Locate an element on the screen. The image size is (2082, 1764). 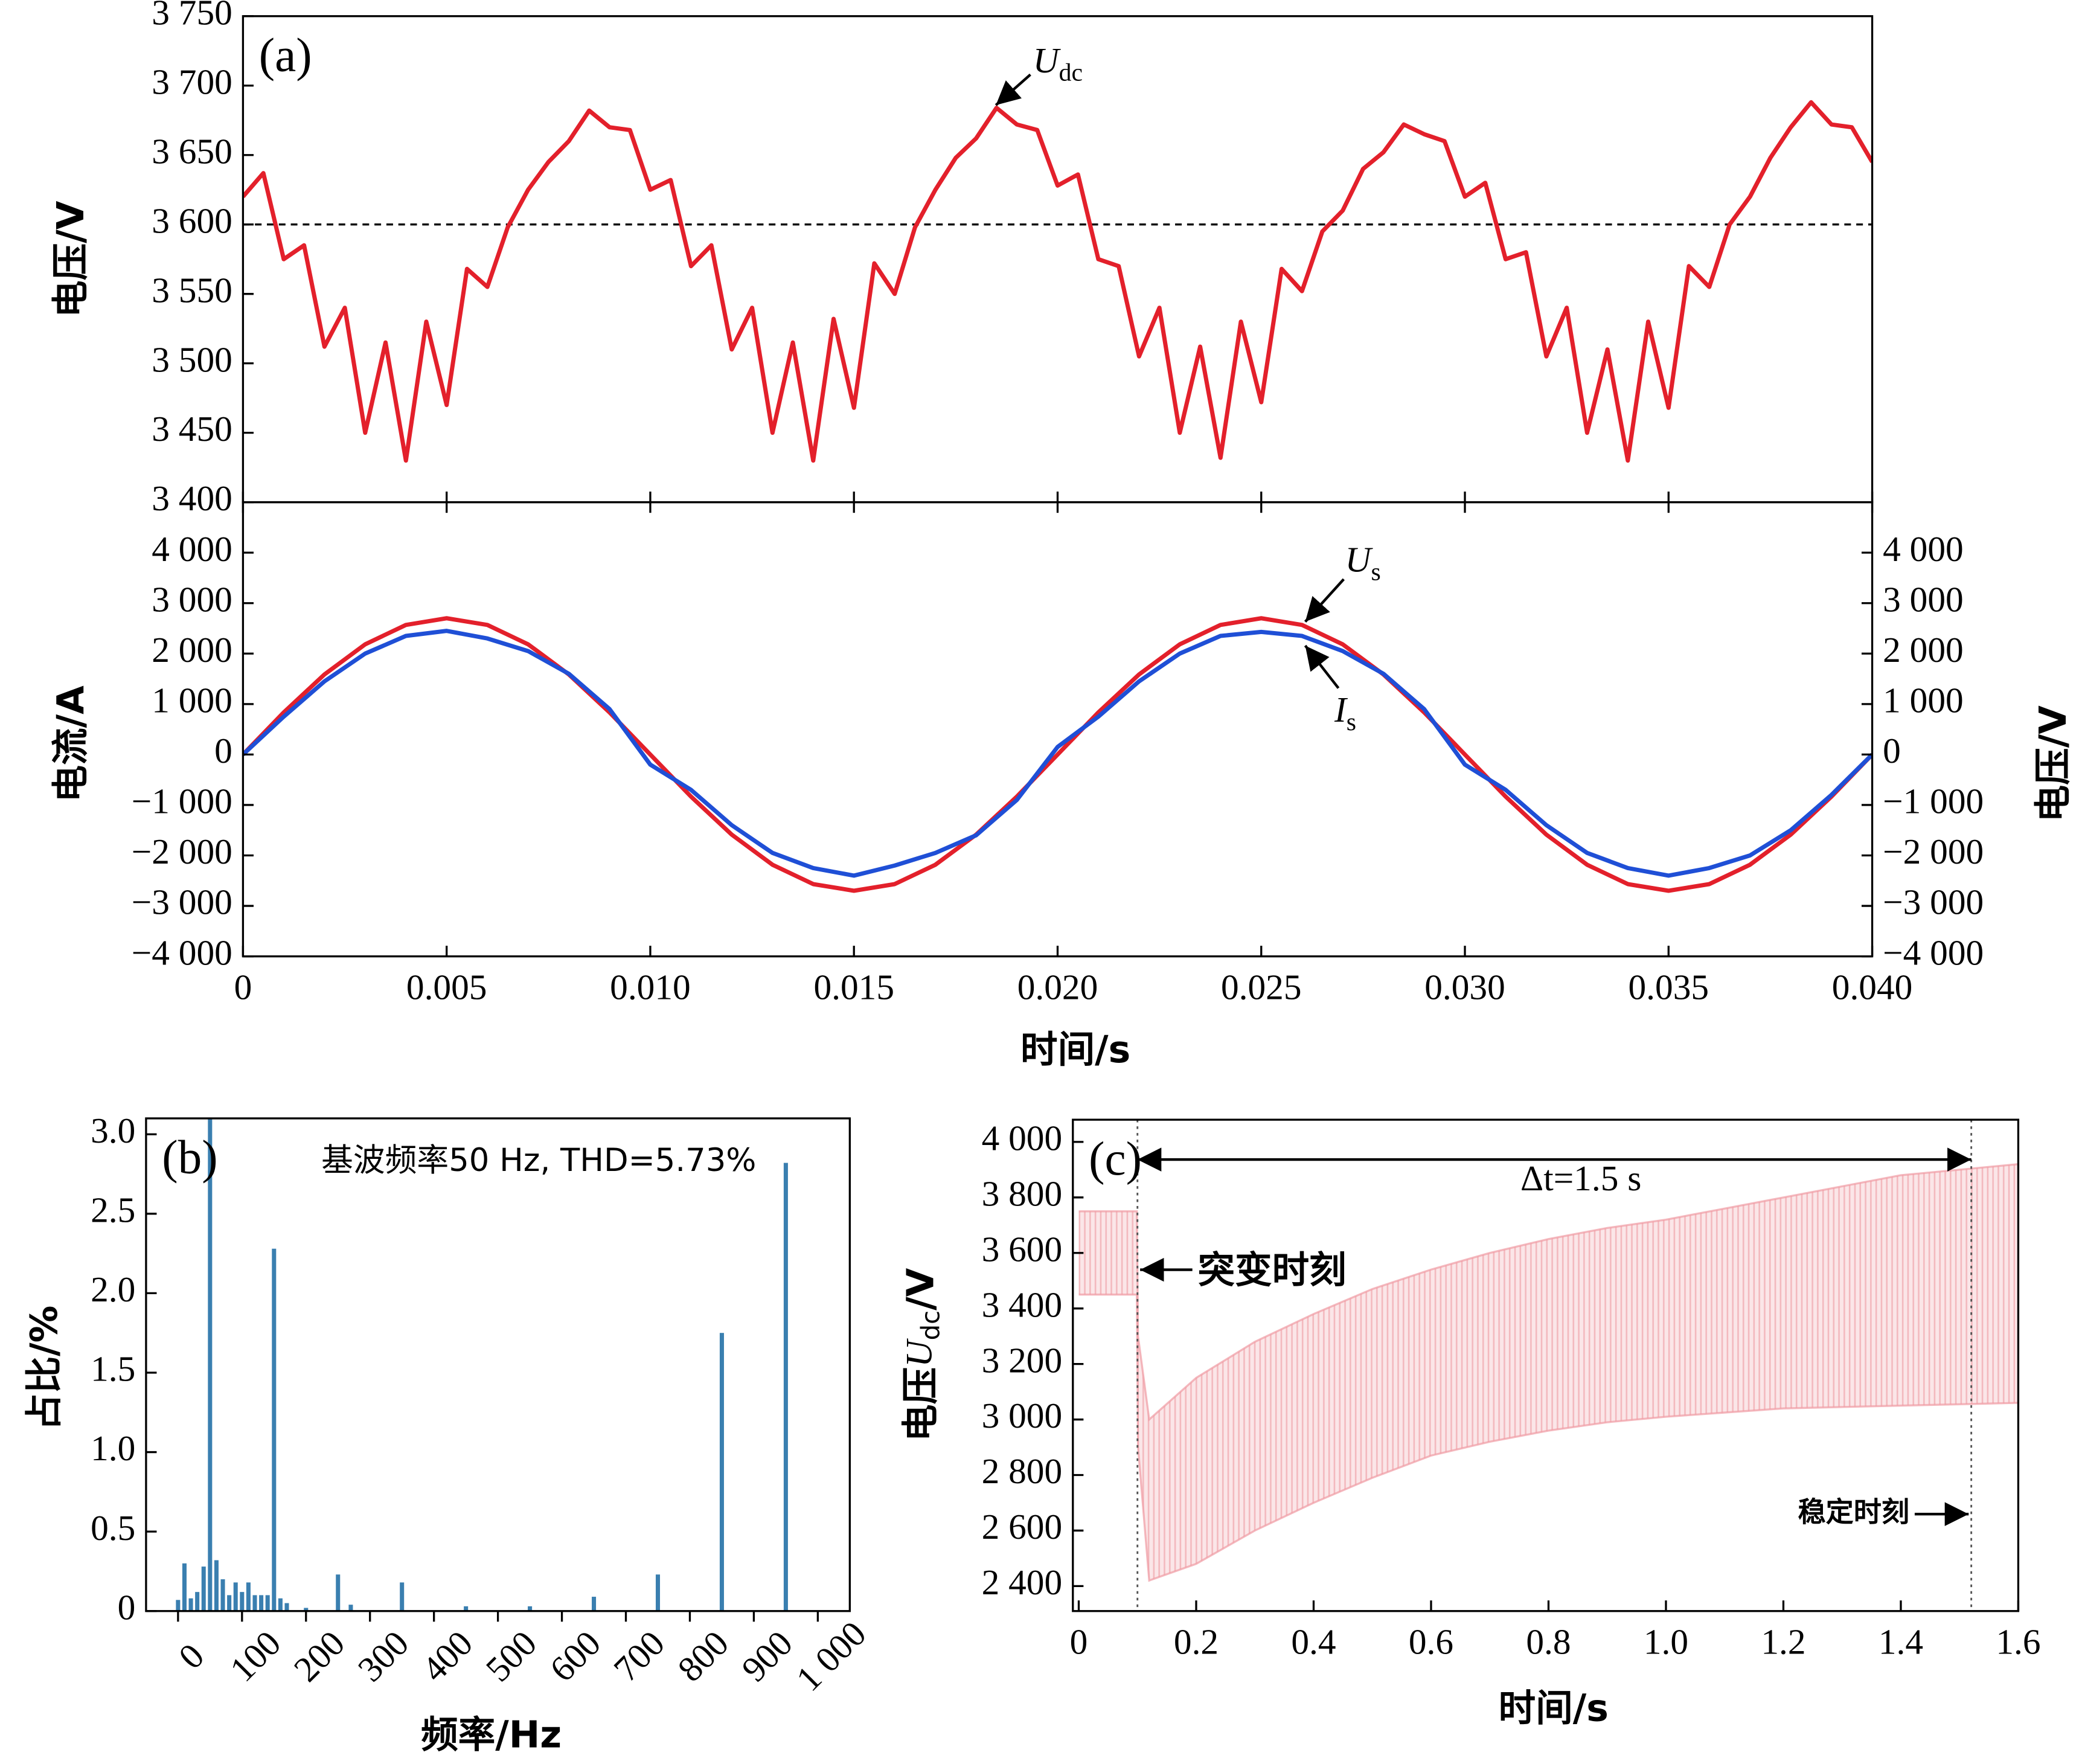
y-tick-label: −2 000 is located at coordinates (182, 851).